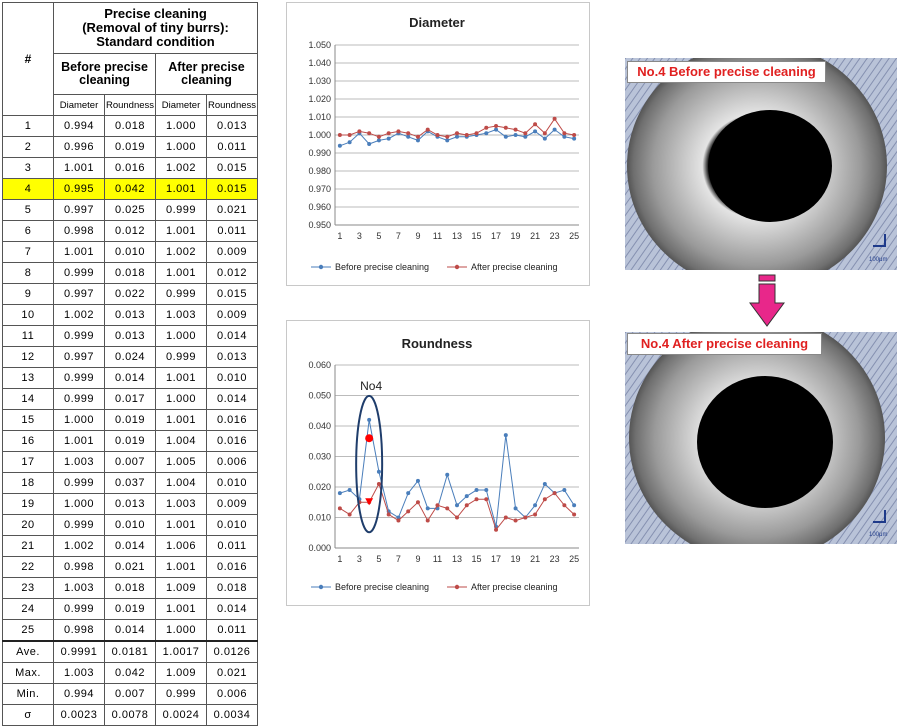  What do you see at coordinates (130, 483) in the screenshot?
I see `table-row: 18 0.999 0.037 1.004 0.010` at bounding box center [130, 483].